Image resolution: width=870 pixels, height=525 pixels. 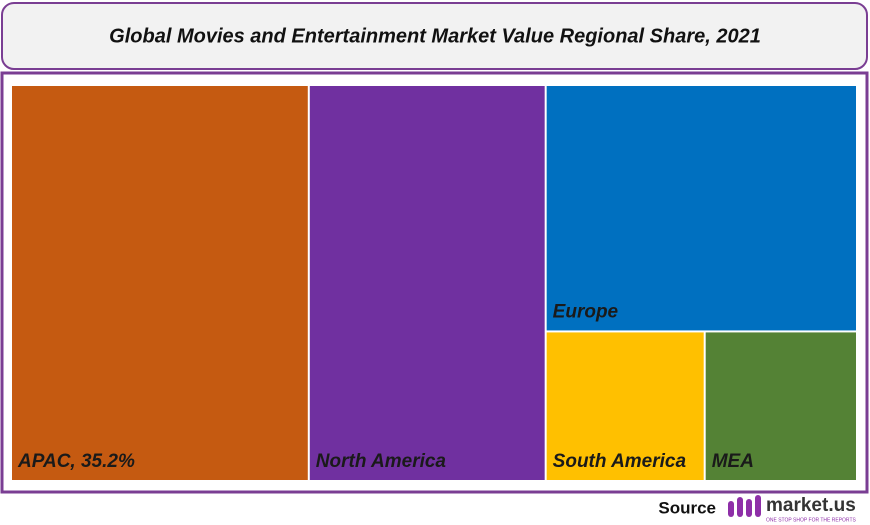 I want to click on title-box, so click(x=434, y=36).